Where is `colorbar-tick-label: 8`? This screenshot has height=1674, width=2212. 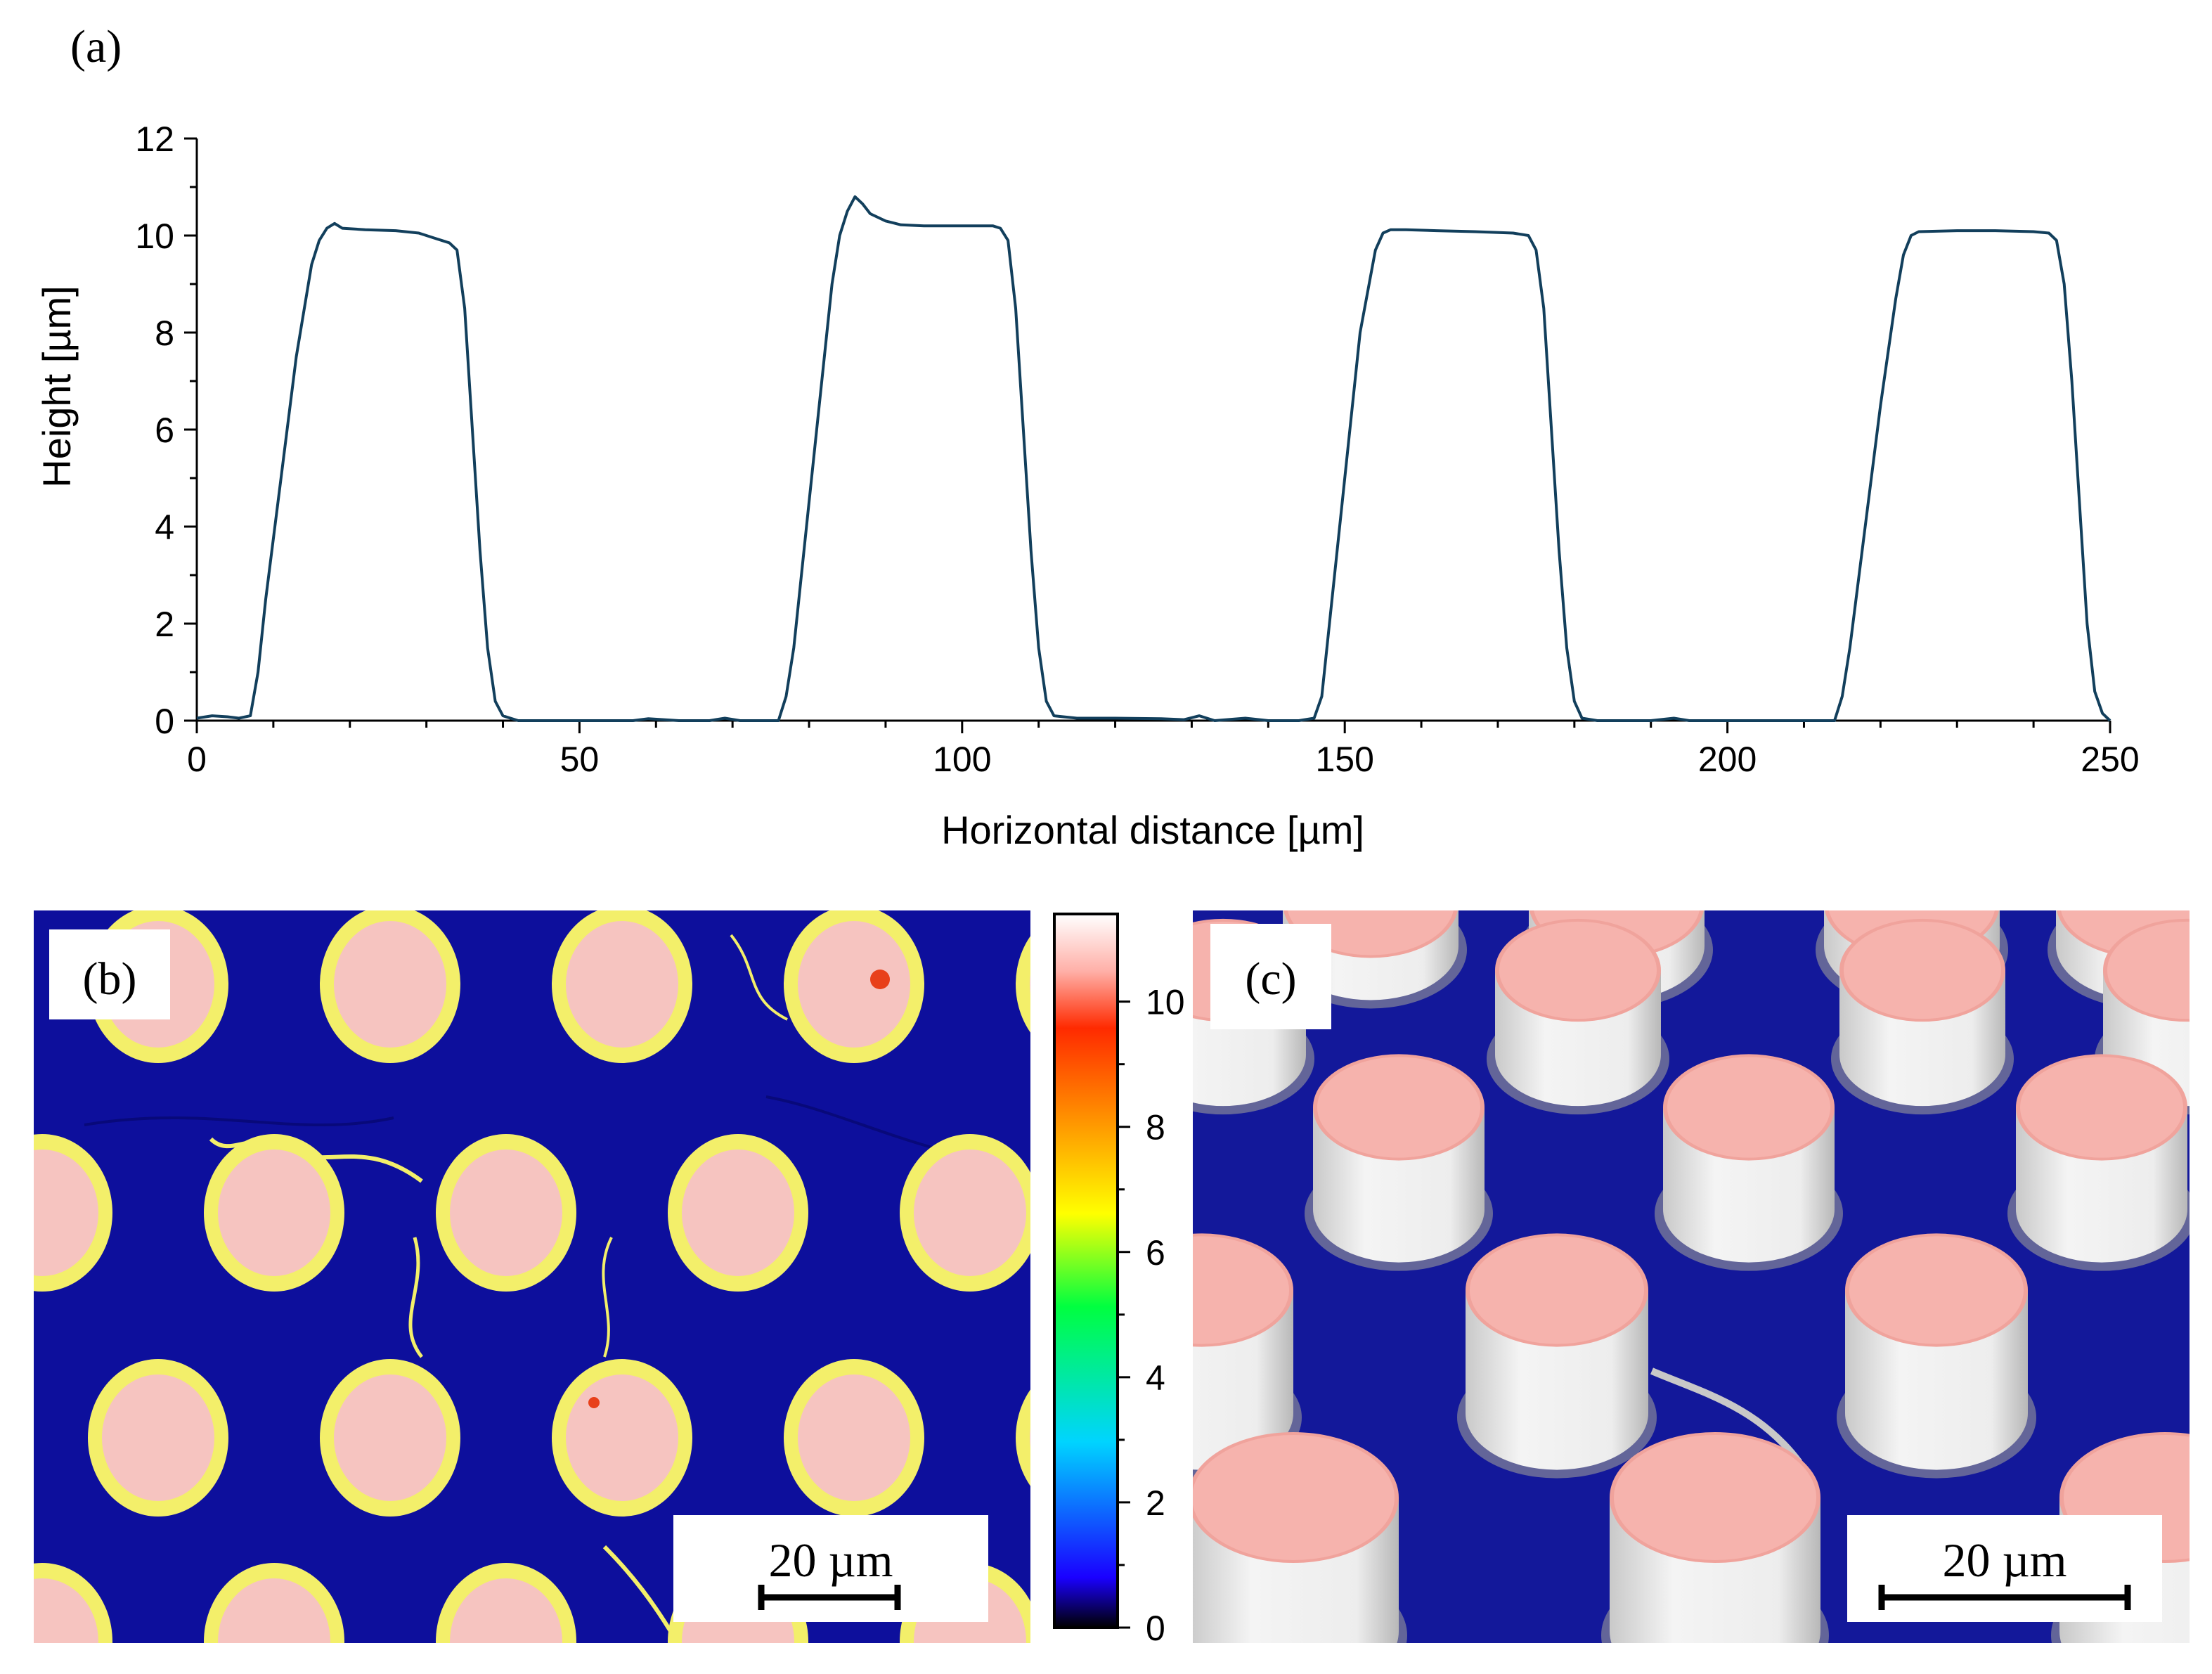
colorbar-tick-label: 8 is located at coordinates (1155, 1127).